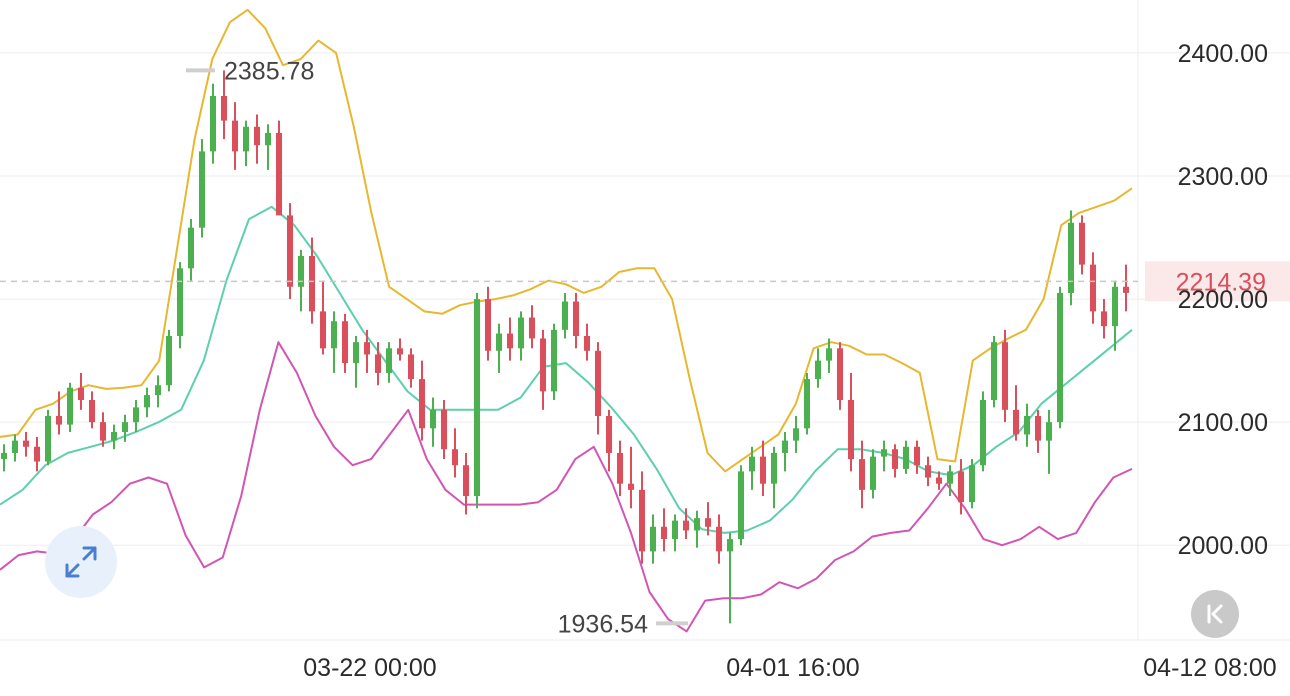 Image resolution: width=1290 pixels, height=696 pixels. Describe the element at coordinates (1223, 177) in the screenshot. I see `y-tick-label: 2300.00` at that location.